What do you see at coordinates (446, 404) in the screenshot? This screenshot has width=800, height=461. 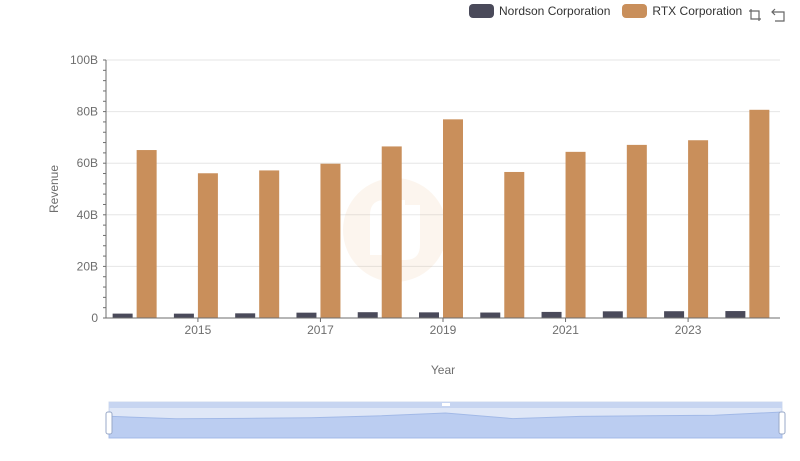 I see `slider-grip` at bounding box center [446, 404].